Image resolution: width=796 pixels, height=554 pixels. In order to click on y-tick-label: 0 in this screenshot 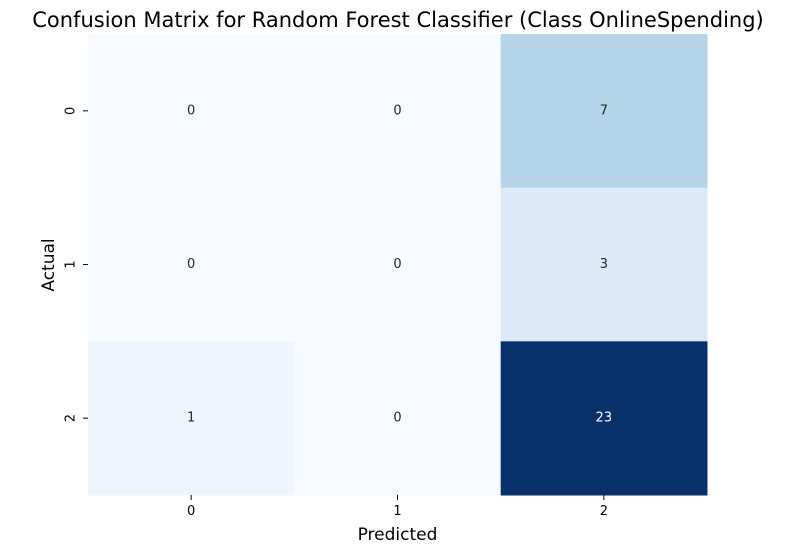, I will do `click(71, 111)`.